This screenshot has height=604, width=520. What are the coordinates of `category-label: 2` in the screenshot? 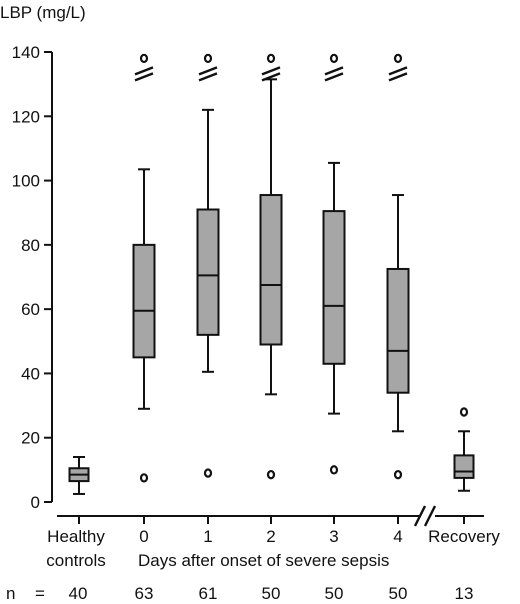 It's located at (270, 536).